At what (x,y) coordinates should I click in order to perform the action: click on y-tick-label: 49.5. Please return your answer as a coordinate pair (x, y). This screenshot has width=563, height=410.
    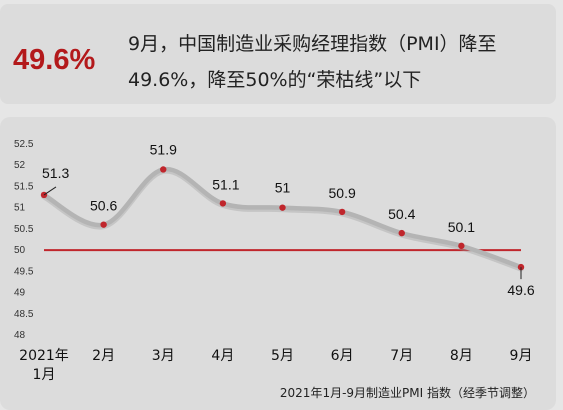
    Looking at the image, I should click on (24, 271).